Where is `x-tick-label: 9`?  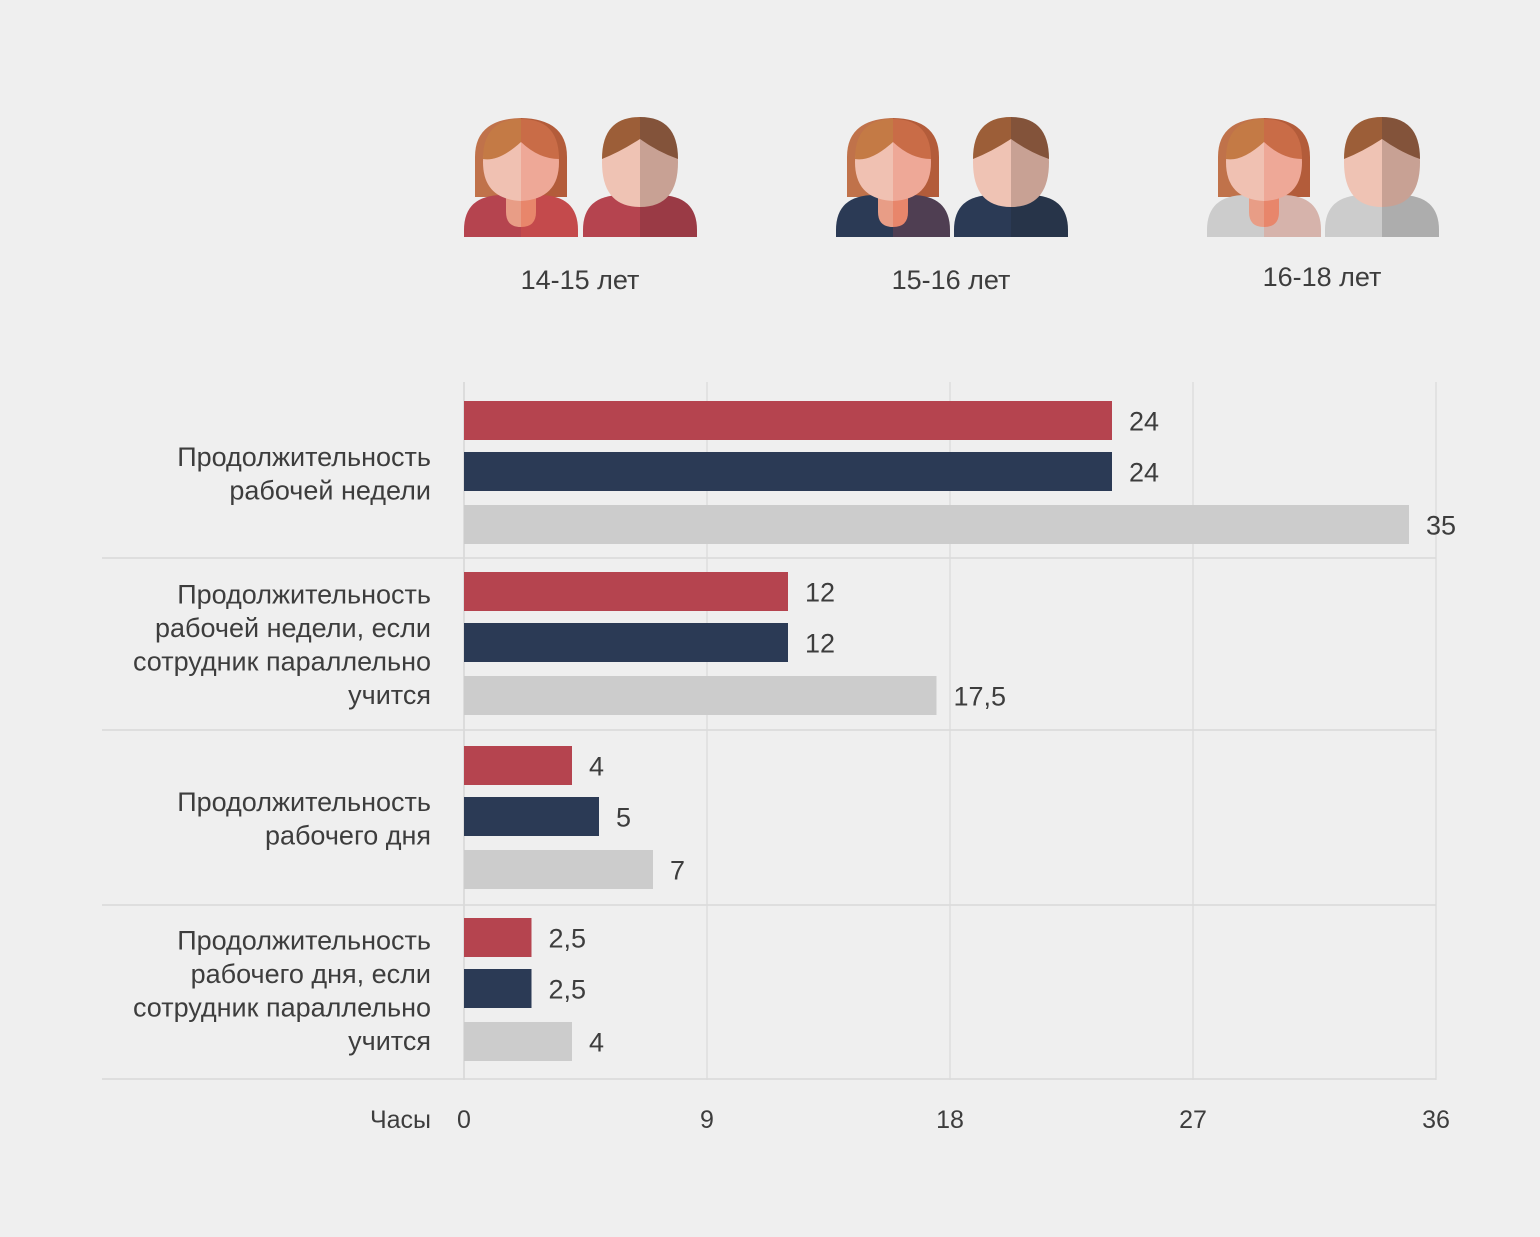
x-tick-label: 9 is located at coordinates (707, 1120).